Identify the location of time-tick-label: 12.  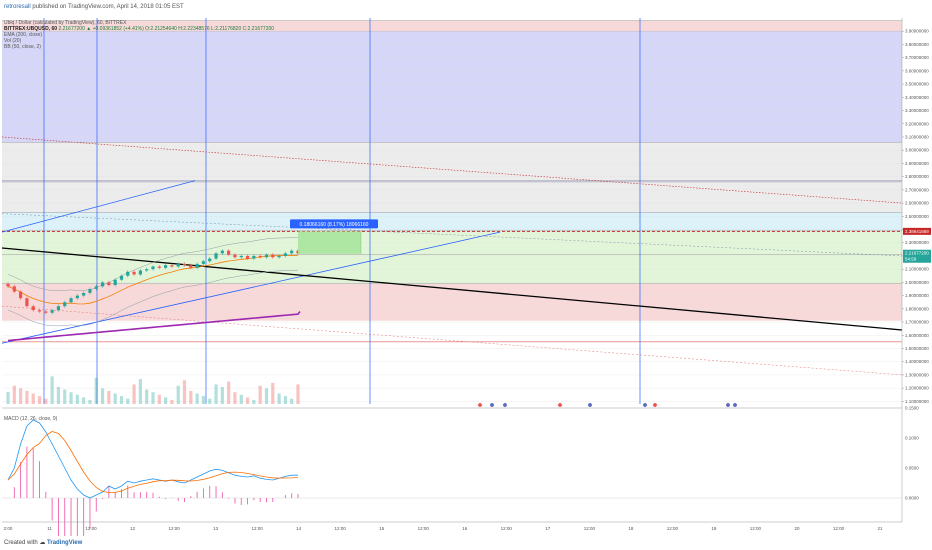
(133, 528).